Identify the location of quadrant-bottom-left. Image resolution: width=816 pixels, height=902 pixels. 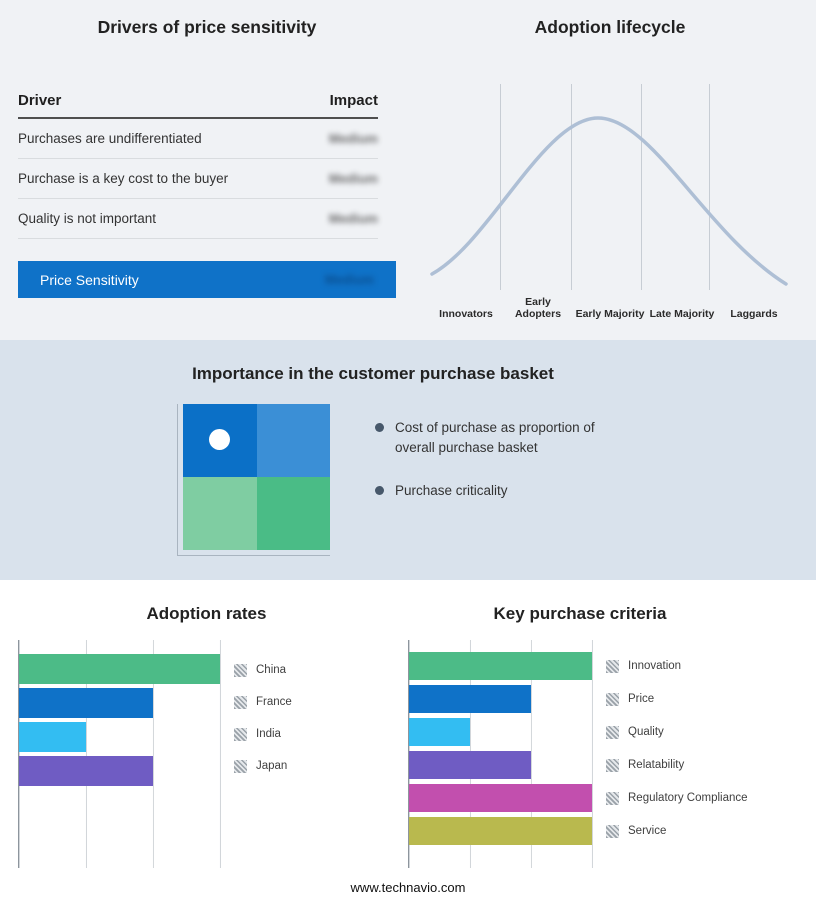
(220, 513).